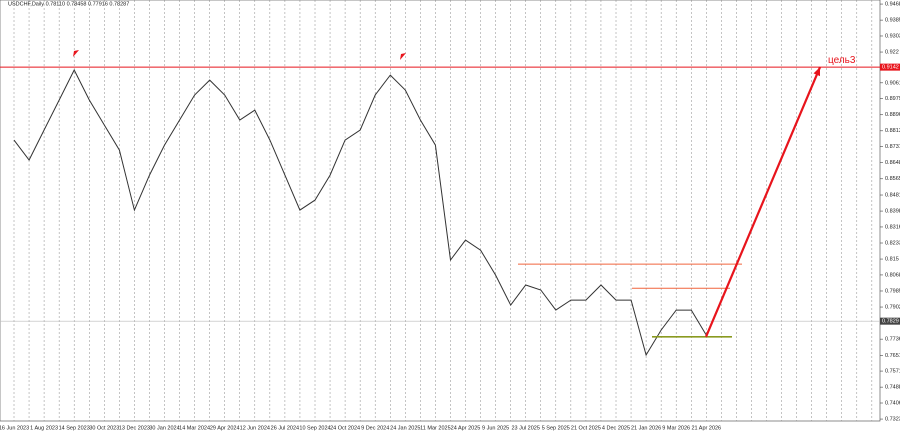  Describe the element at coordinates (892, 243) in the screenshot. I see `y-tick-label: 0.8233` at that location.